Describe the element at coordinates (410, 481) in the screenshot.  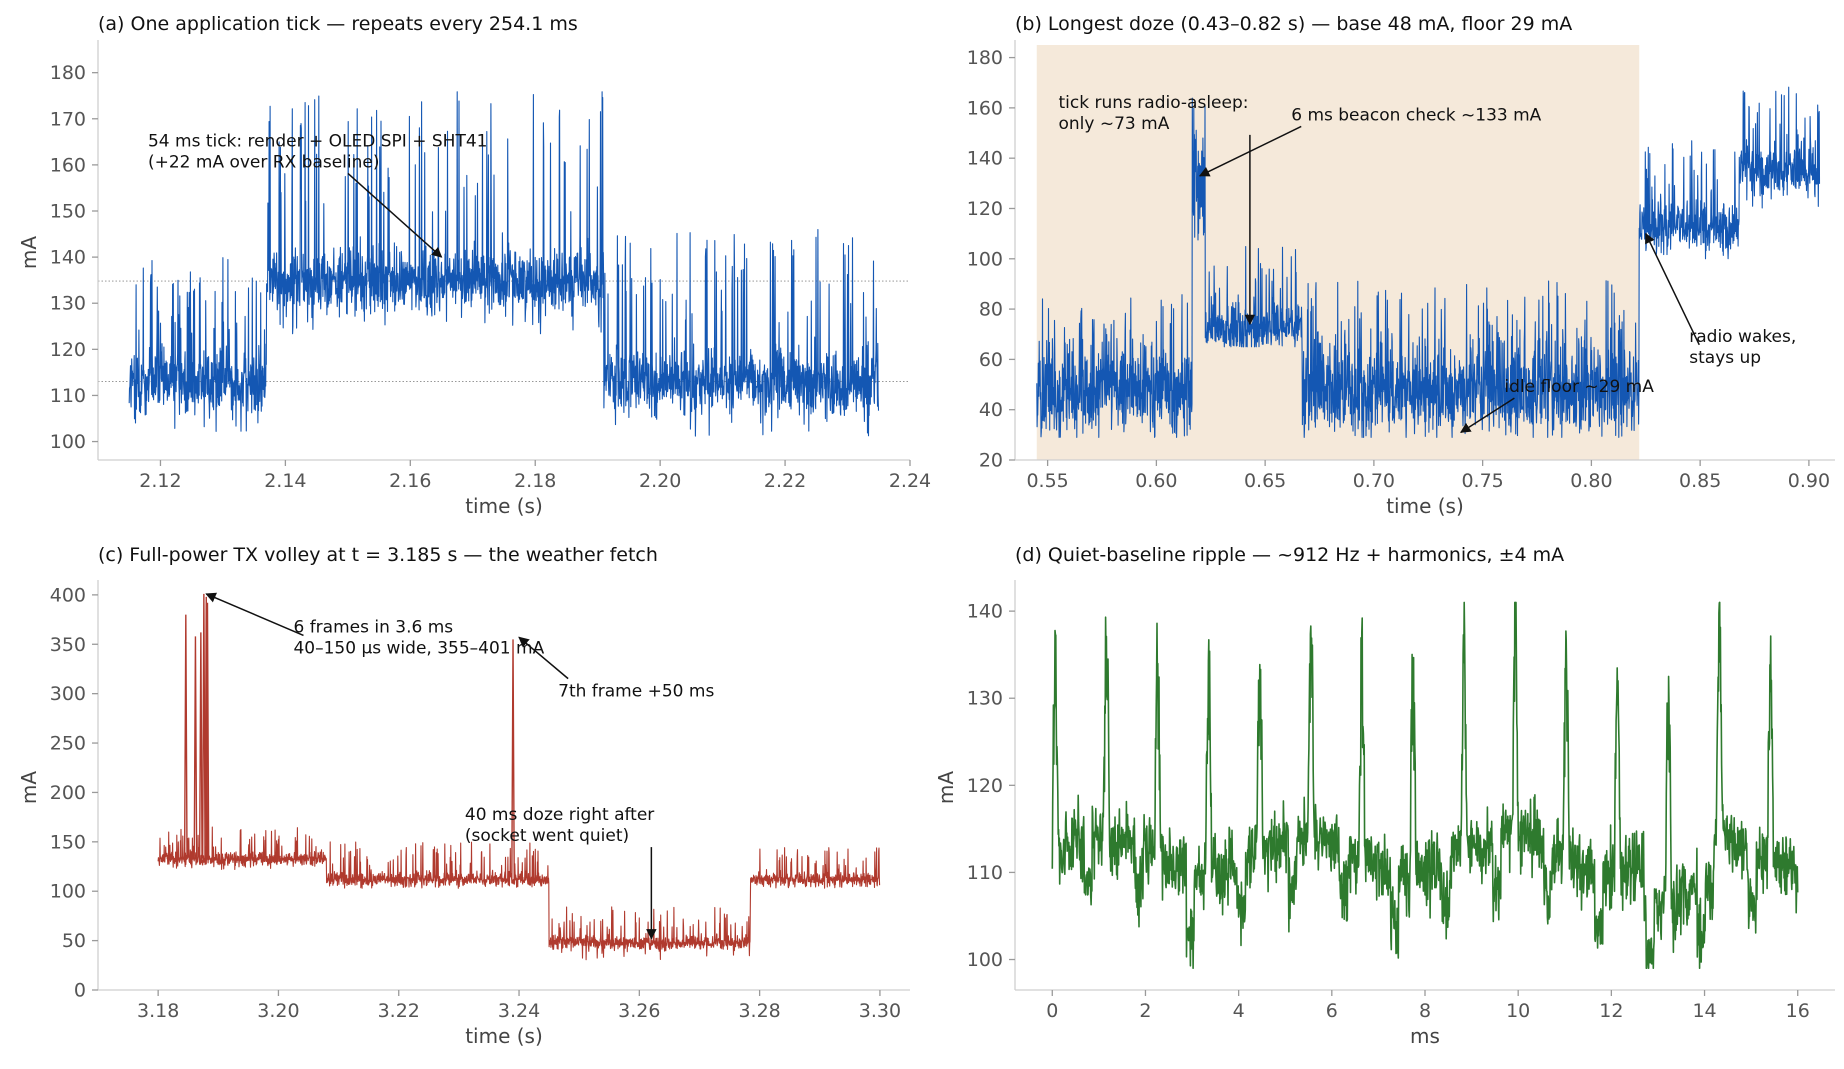
I see `x-tick-label: 2.16` at that location.